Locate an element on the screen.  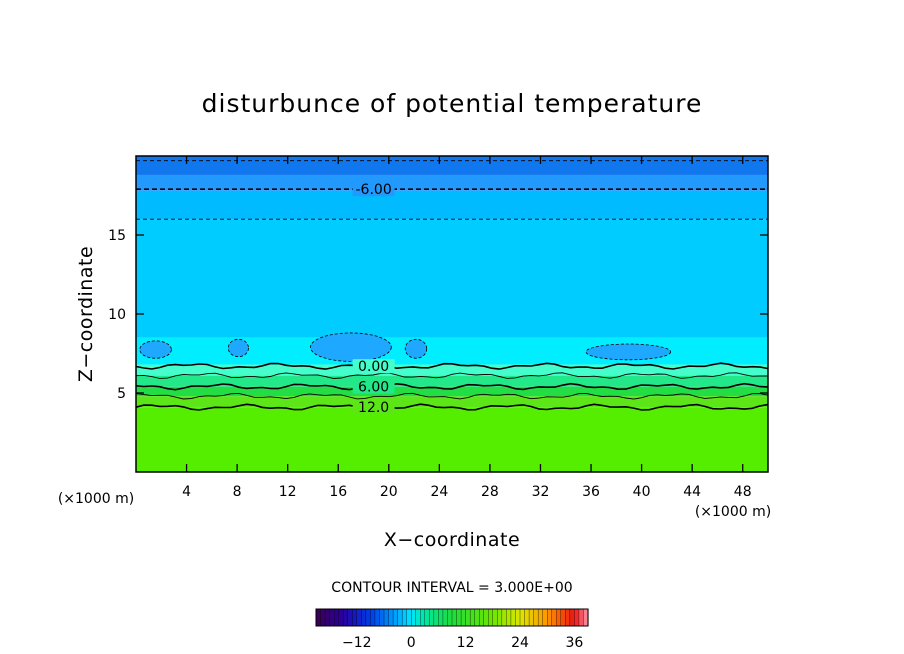
colorbar-tick-label: 12 is located at coordinates (466, 643).